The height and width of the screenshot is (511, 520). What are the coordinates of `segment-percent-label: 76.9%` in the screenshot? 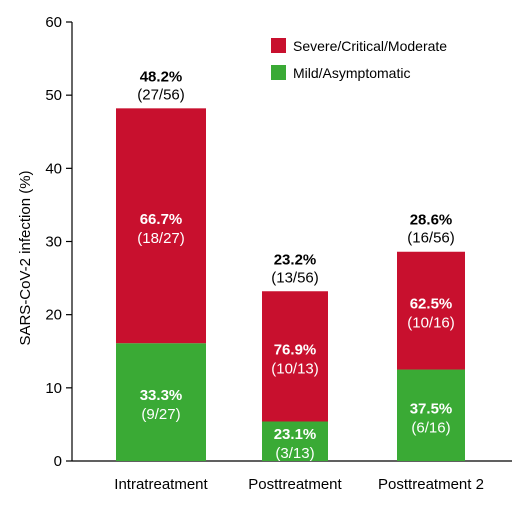 It's located at (295, 349).